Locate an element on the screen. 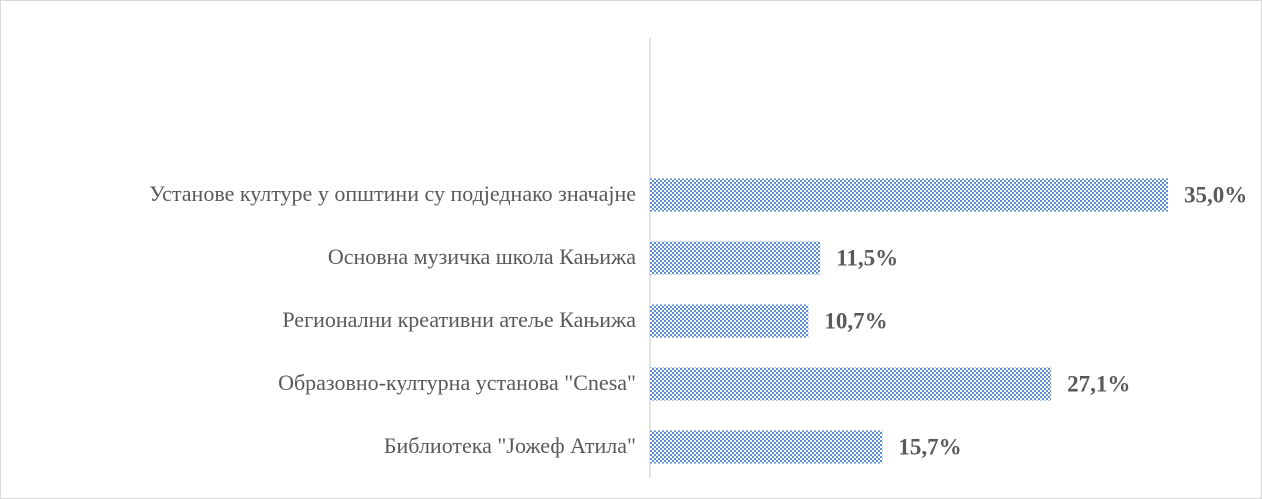 This screenshot has height=499, width=1262. y-tick-label: Регионални креативни атеље Кањижа is located at coordinates (459, 319).